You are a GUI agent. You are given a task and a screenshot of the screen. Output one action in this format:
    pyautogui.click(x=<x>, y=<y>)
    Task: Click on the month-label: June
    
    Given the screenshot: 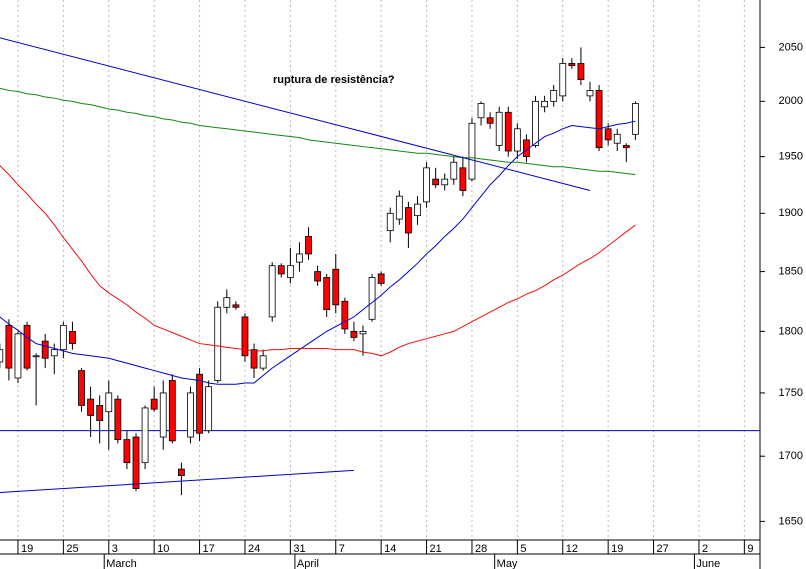 What is the action you would take?
    pyautogui.click(x=708, y=563)
    